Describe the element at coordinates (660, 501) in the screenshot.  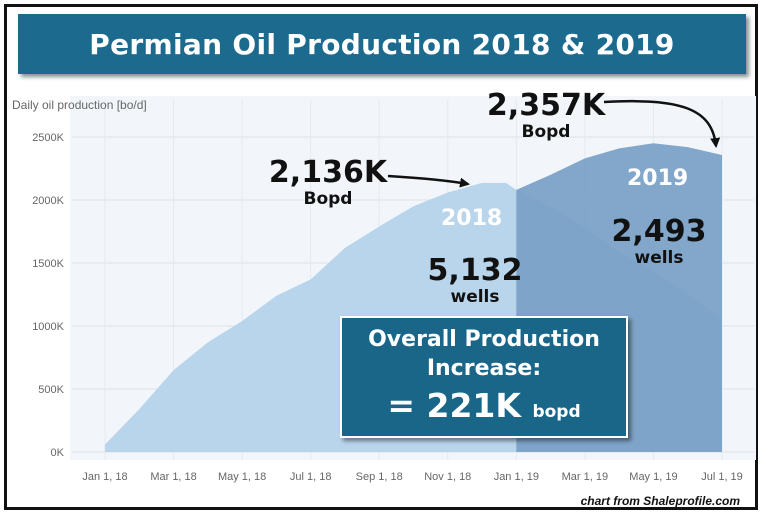
I see `source-credit: chart from Shaleprofile.com` at that location.